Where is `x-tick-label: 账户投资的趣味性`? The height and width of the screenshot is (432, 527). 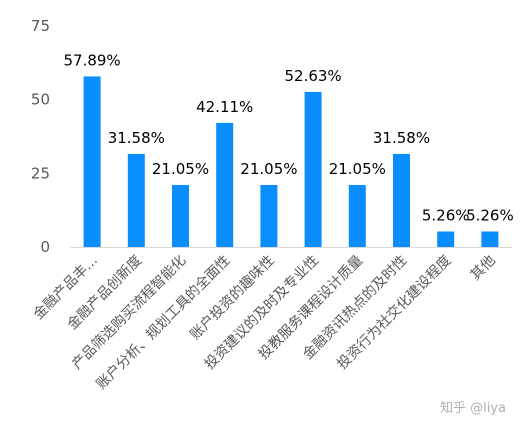 x-tick-label: 账户投资的趣味性 is located at coordinates (232, 297).